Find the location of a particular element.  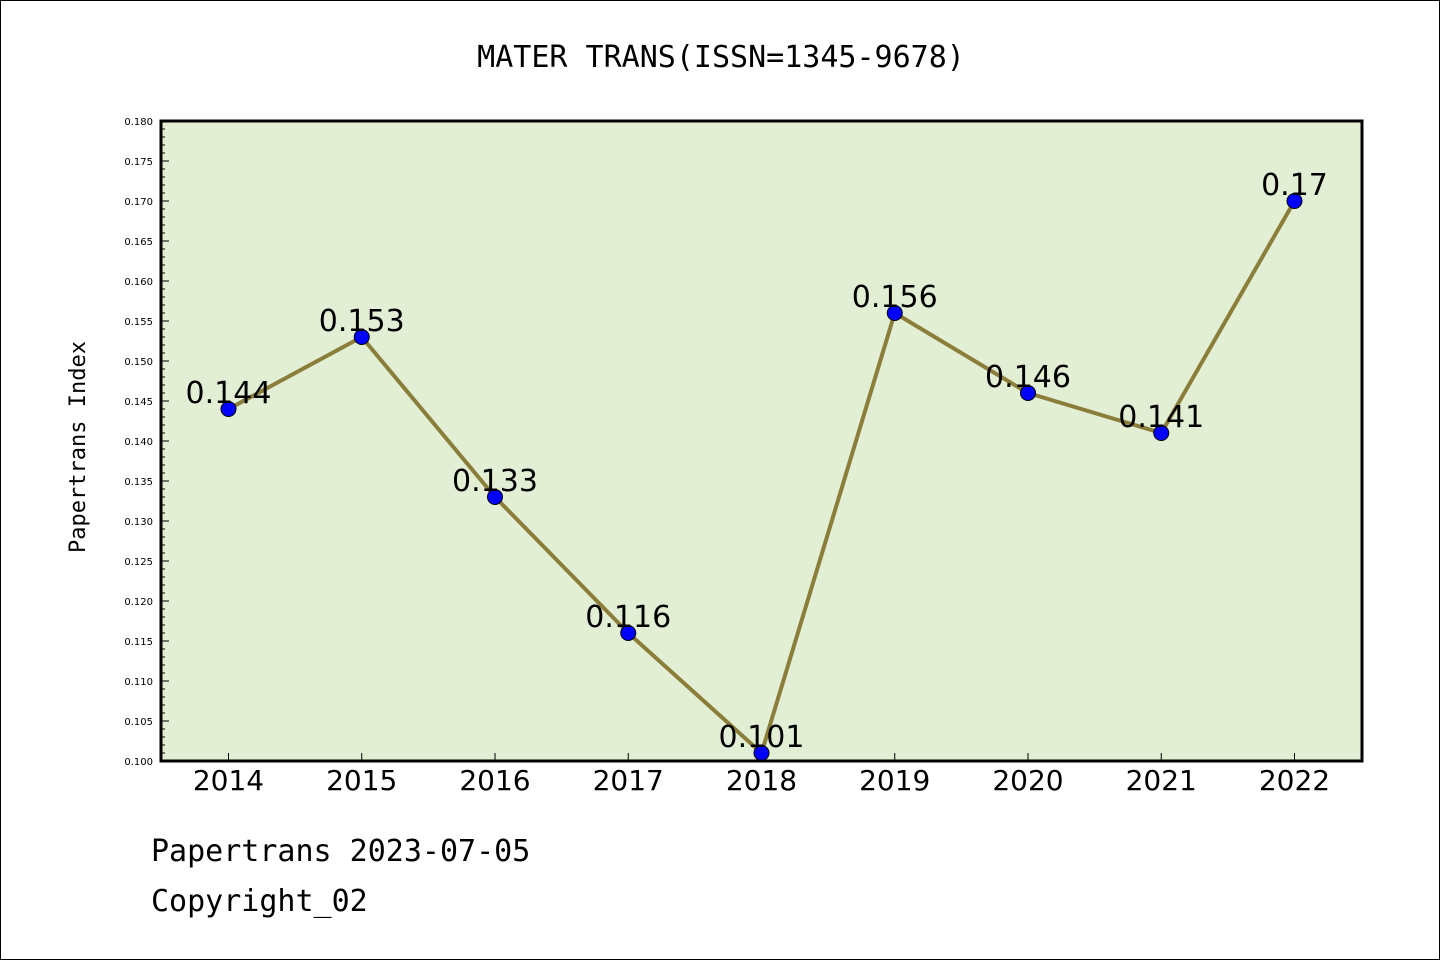

y-tick-label: 0.155 is located at coordinates (138, 322).